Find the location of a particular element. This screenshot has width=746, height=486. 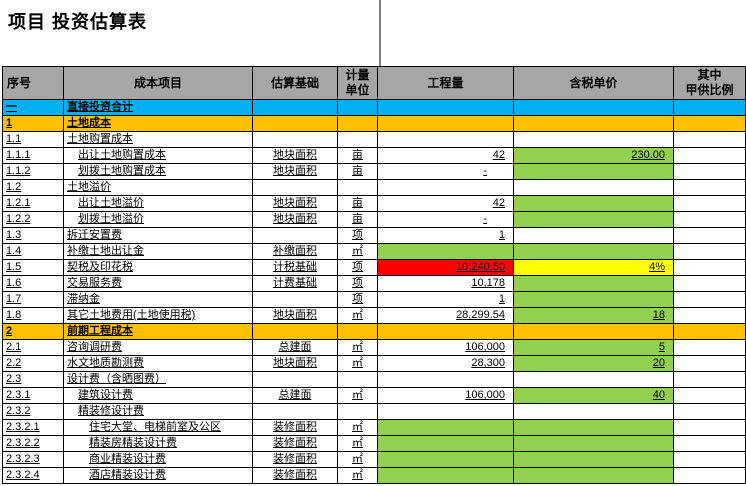

cell-name: 精装房精装设计费 is located at coordinates (158, 443).